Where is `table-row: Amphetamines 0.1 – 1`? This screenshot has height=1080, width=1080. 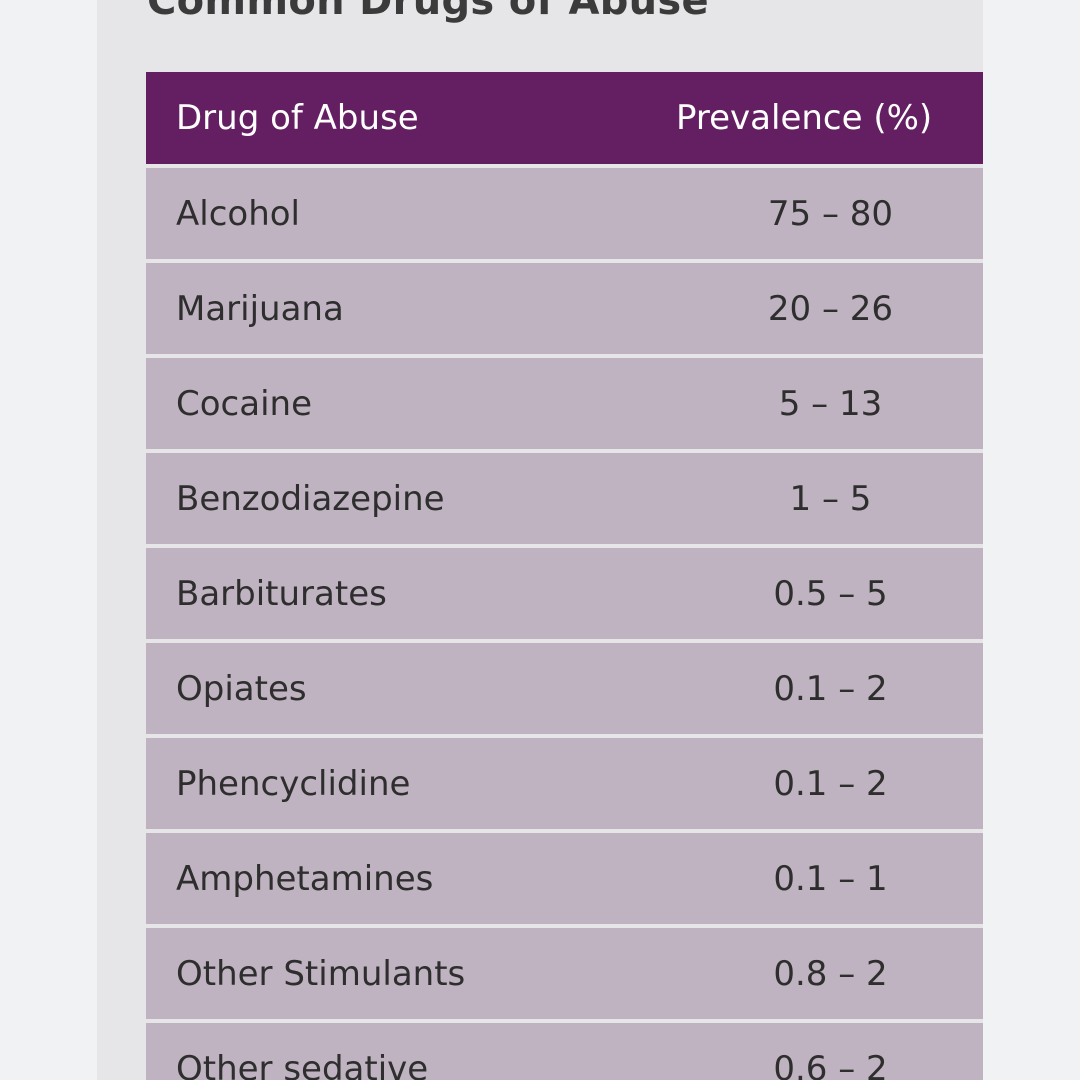
table-row: Amphetamines 0.1 – 1 is located at coordinates (564, 878).